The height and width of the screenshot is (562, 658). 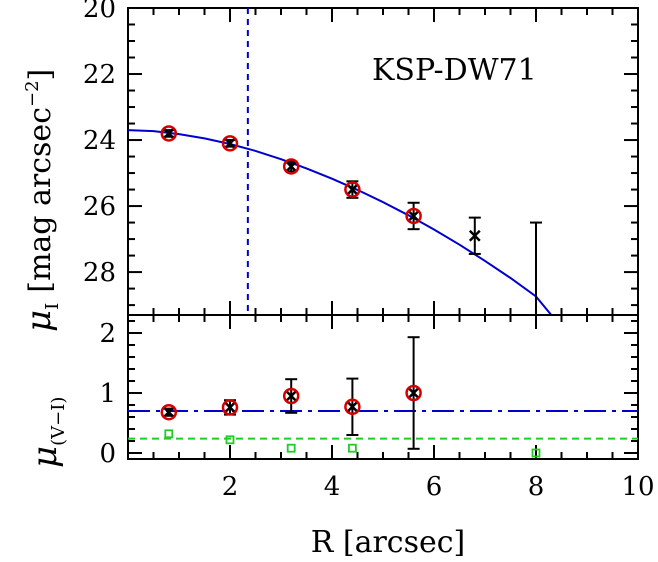 I want to click on unit-text: [mag arcsec, so click(x=40, y=200).